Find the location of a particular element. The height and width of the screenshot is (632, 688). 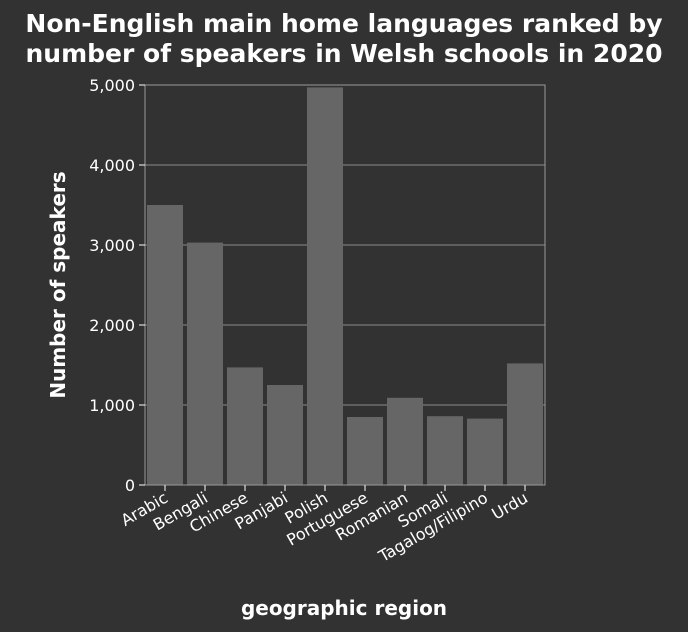

y-tick-label: 5,000 is located at coordinates (112, 85).